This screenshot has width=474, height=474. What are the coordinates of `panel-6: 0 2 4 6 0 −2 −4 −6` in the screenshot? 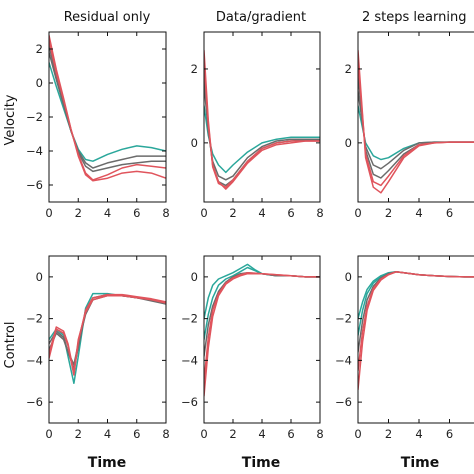 It's located at (404, 348).